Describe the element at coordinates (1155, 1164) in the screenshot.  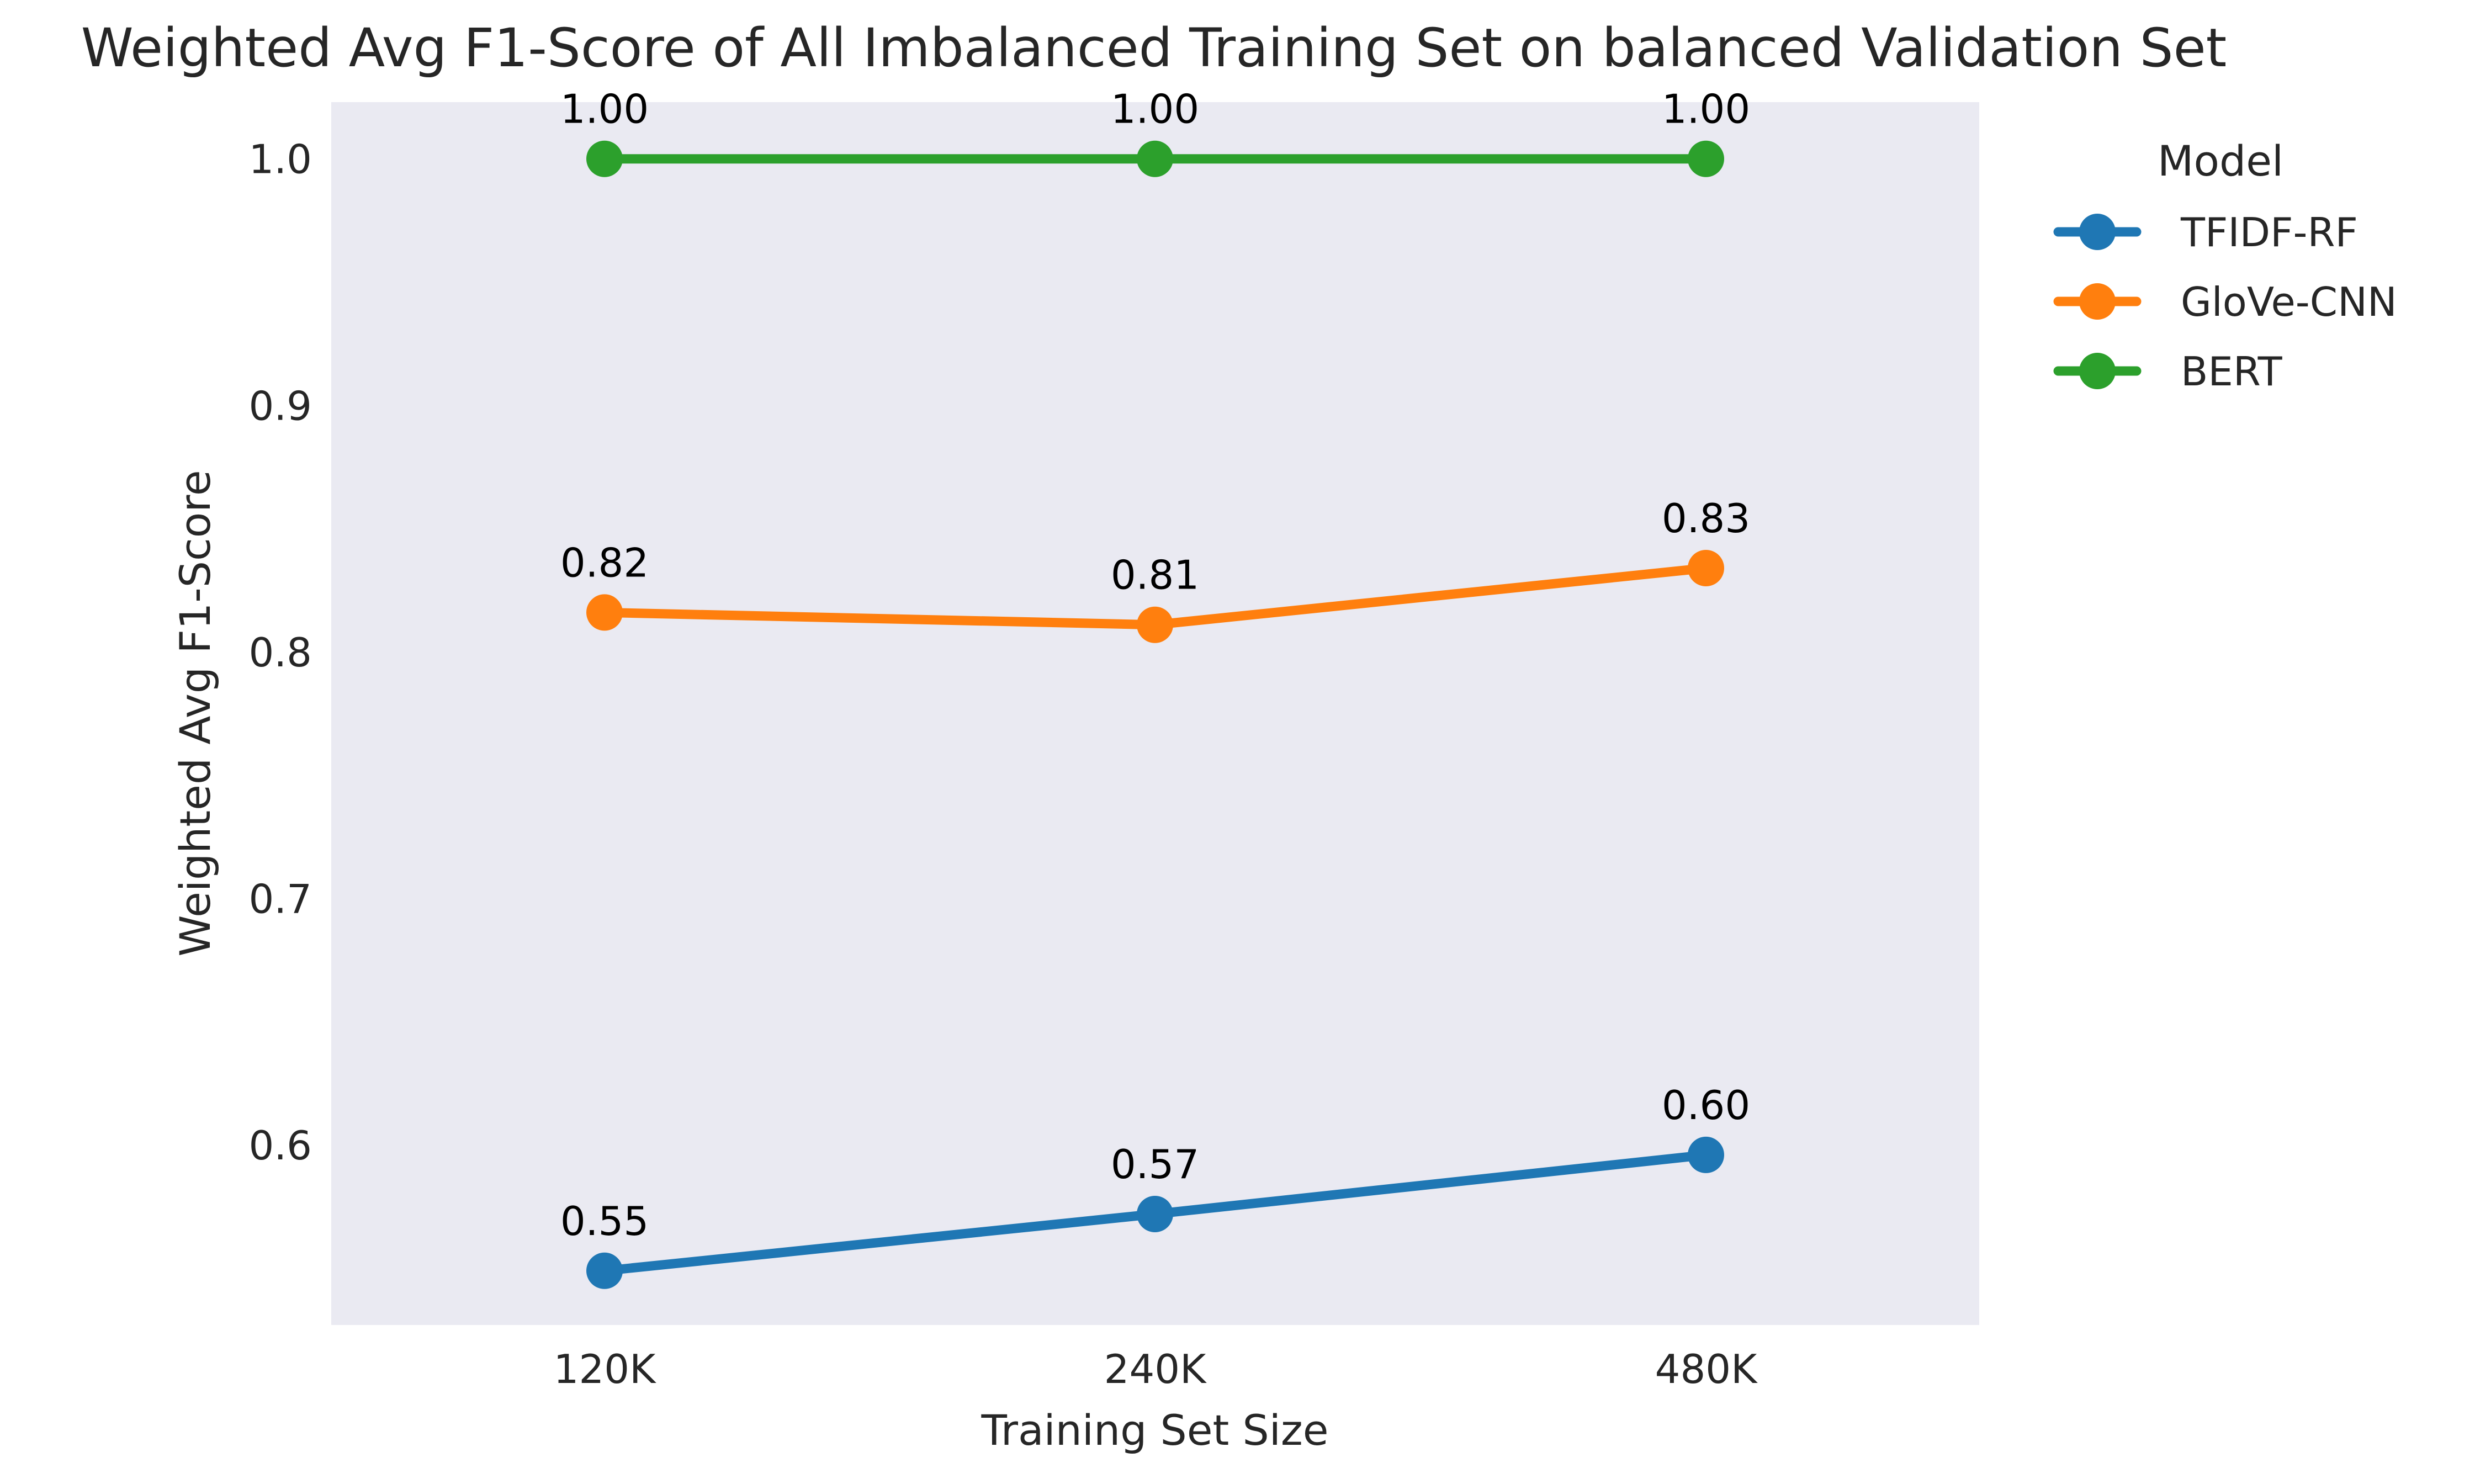
I see `data-label: 0.57` at that location.